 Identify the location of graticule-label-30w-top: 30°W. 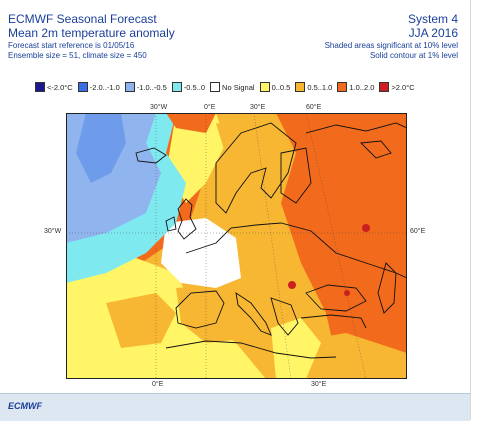
(159, 107).